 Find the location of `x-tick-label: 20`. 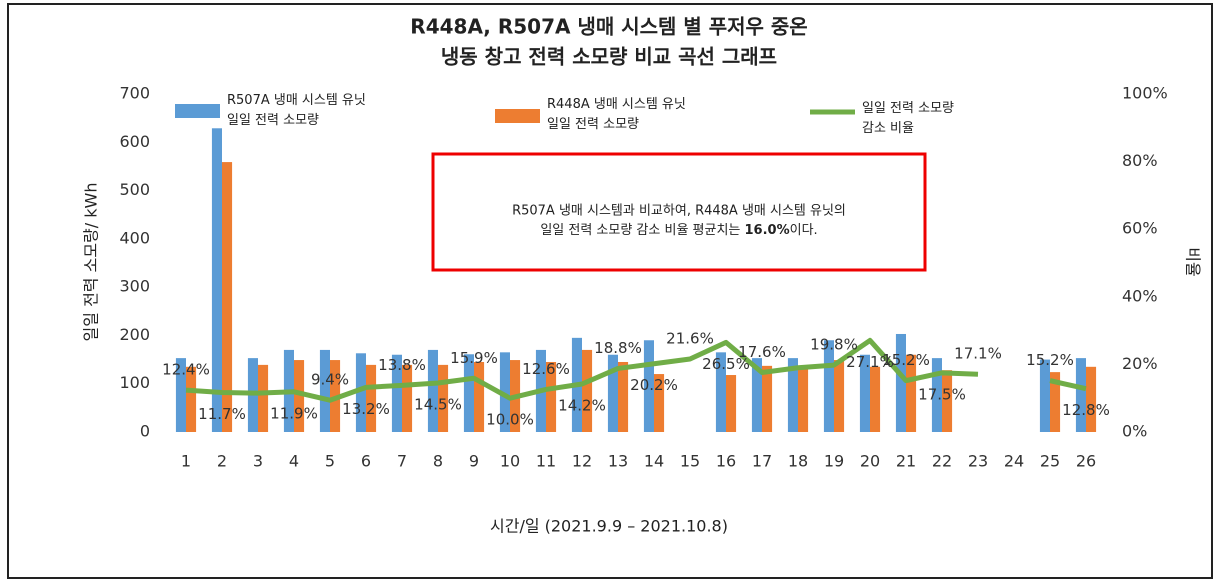

x-tick-label: 20 is located at coordinates (870, 461).